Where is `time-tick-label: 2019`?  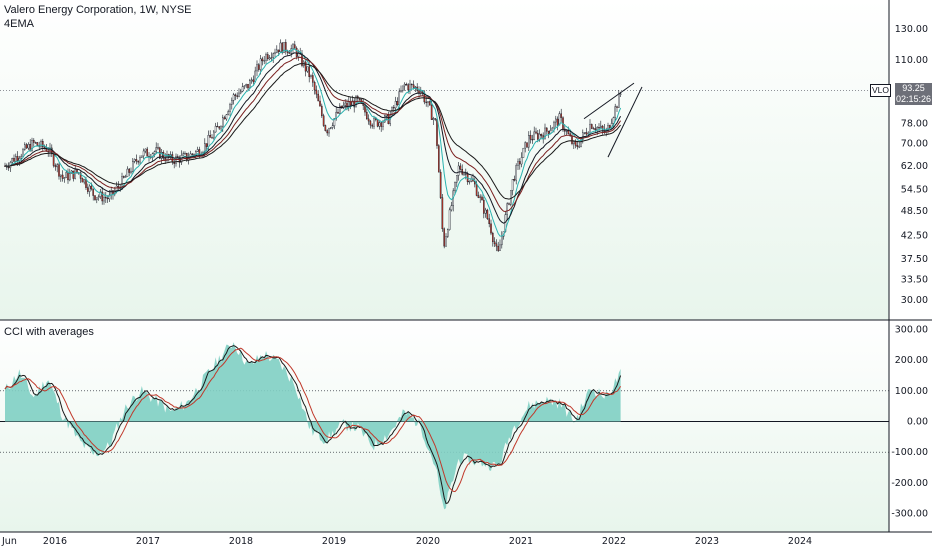
time-tick-label: 2019 is located at coordinates (334, 541).